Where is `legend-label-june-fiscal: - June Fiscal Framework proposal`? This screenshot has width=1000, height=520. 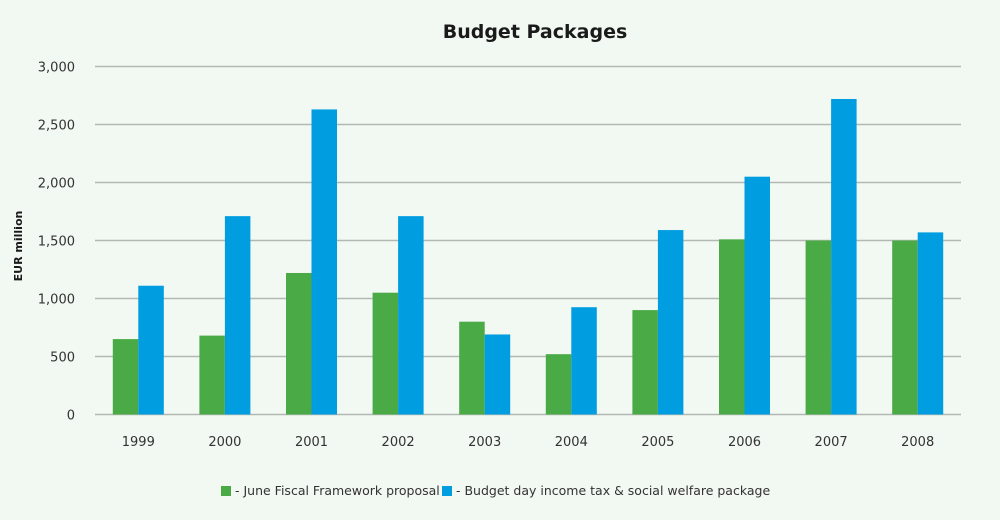 legend-label-june-fiscal: - June Fiscal Framework proposal is located at coordinates (337, 490).